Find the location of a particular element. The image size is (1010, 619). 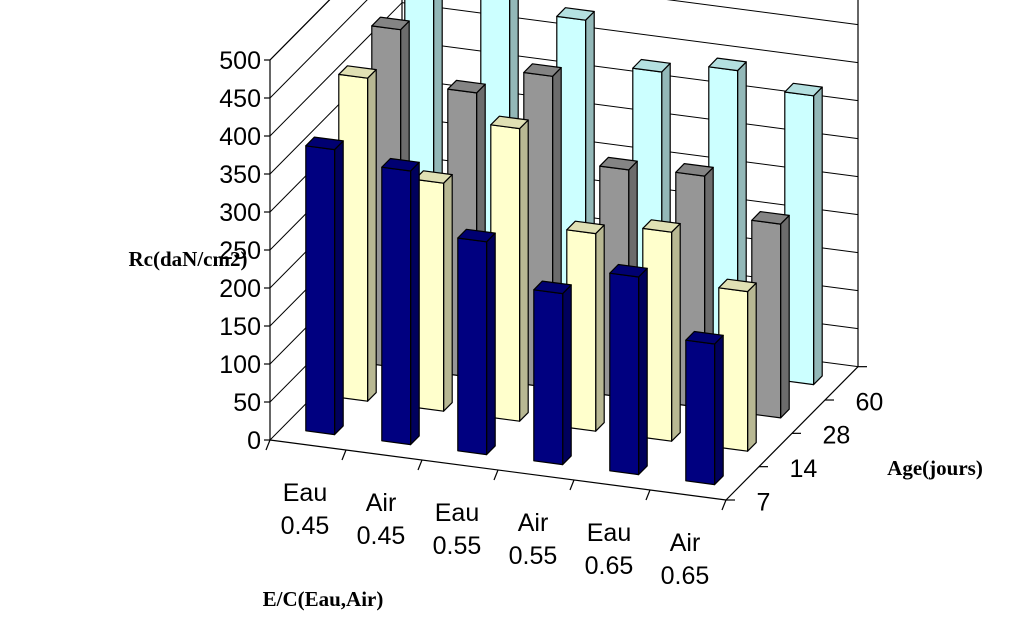

y-tick-label: 50 is located at coordinates (247, 403).